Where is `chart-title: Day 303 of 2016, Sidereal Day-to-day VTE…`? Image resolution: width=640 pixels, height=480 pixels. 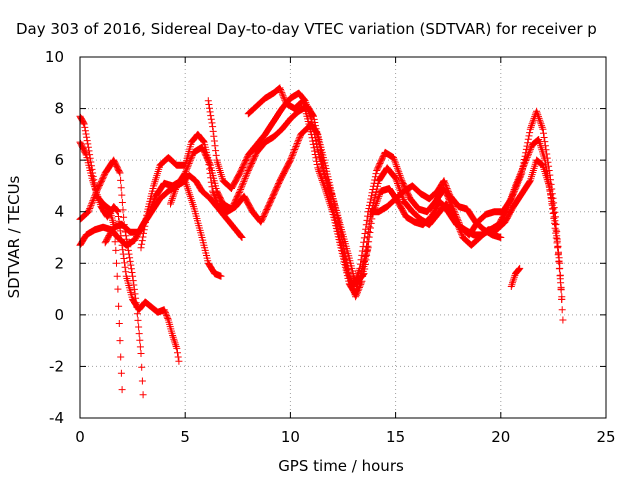 chart-title: Day 303 of 2016, Sidereal Day-to-day VTE… is located at coordinates (306, 29).